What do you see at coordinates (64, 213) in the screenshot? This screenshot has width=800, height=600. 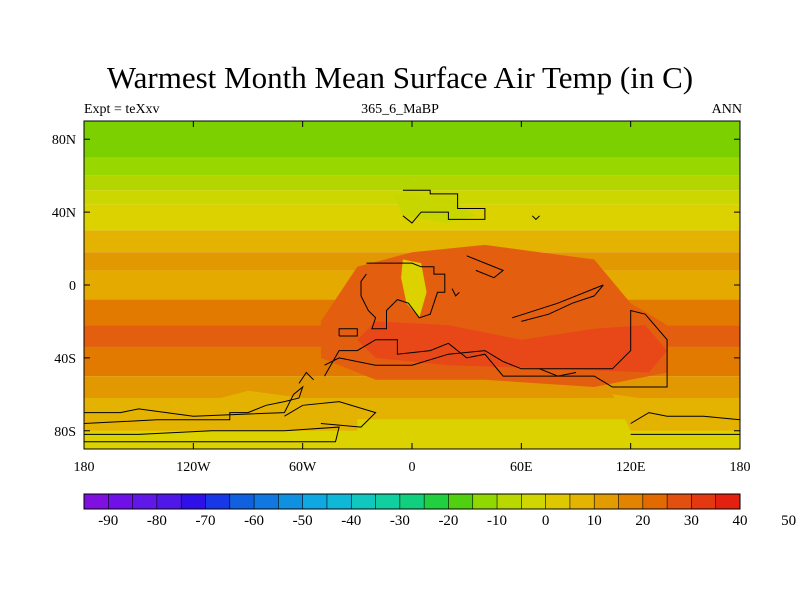 I see `lat-tick-label: 40N` at bounding box center [64, 213].